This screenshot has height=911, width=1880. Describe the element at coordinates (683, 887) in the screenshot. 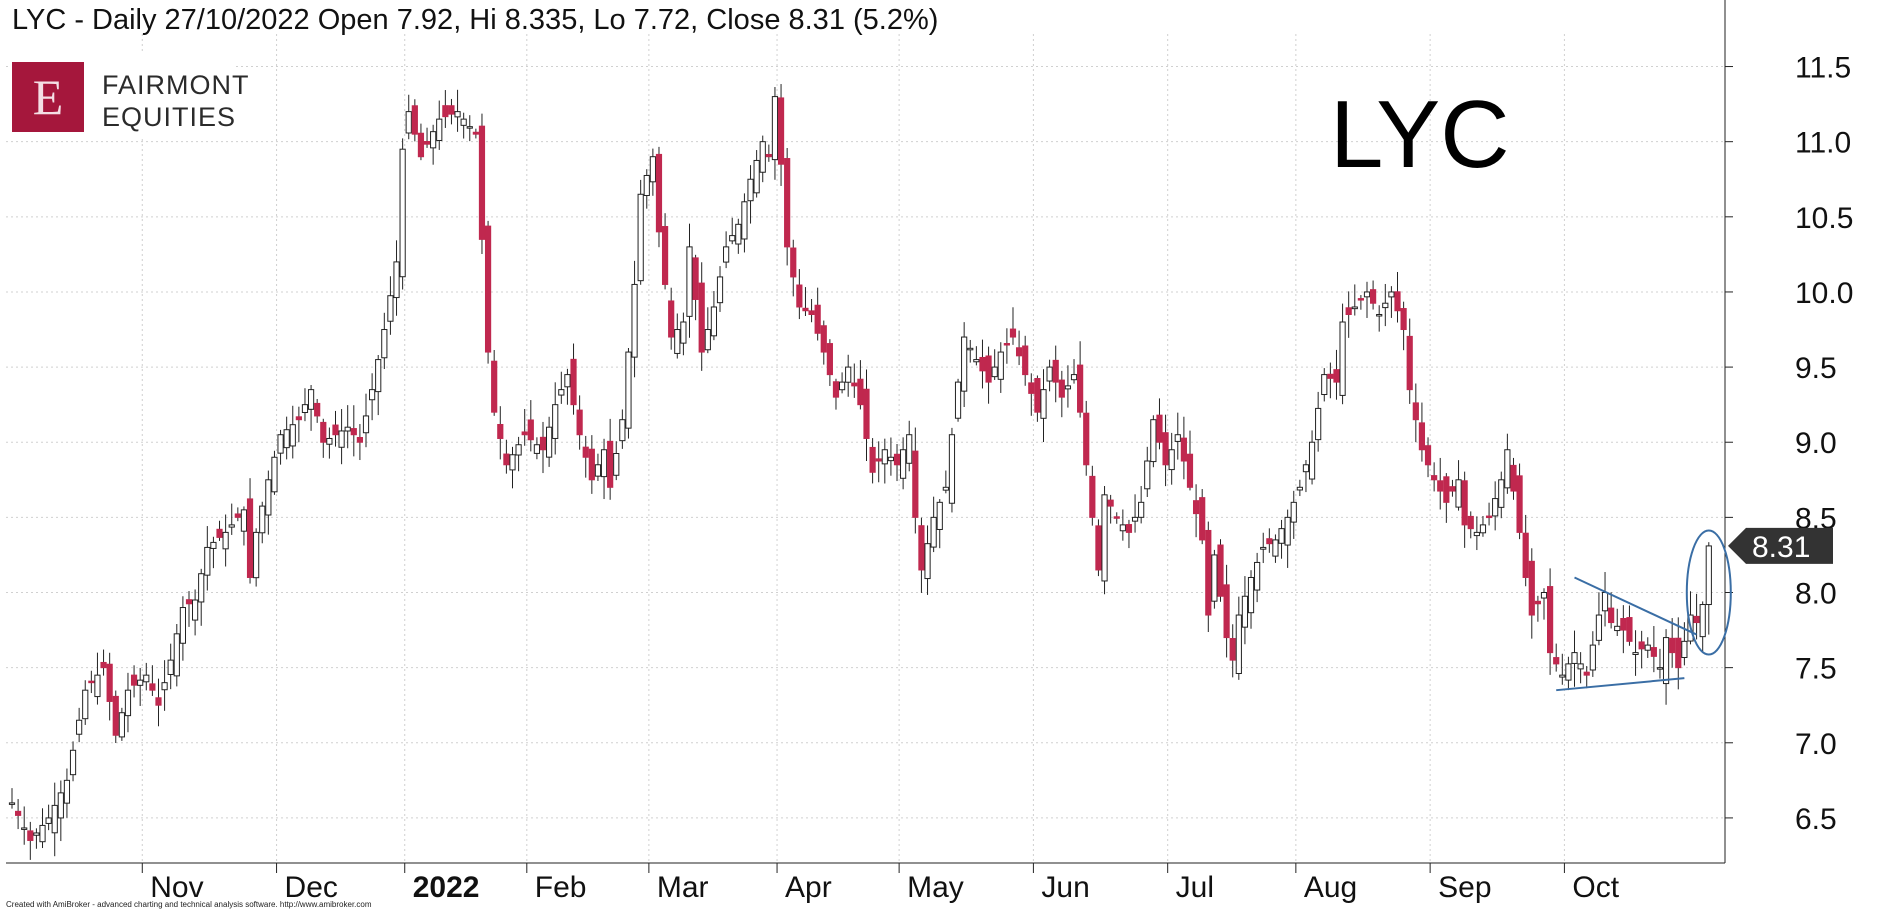

I see `x-tick-label: Mar` at that location.